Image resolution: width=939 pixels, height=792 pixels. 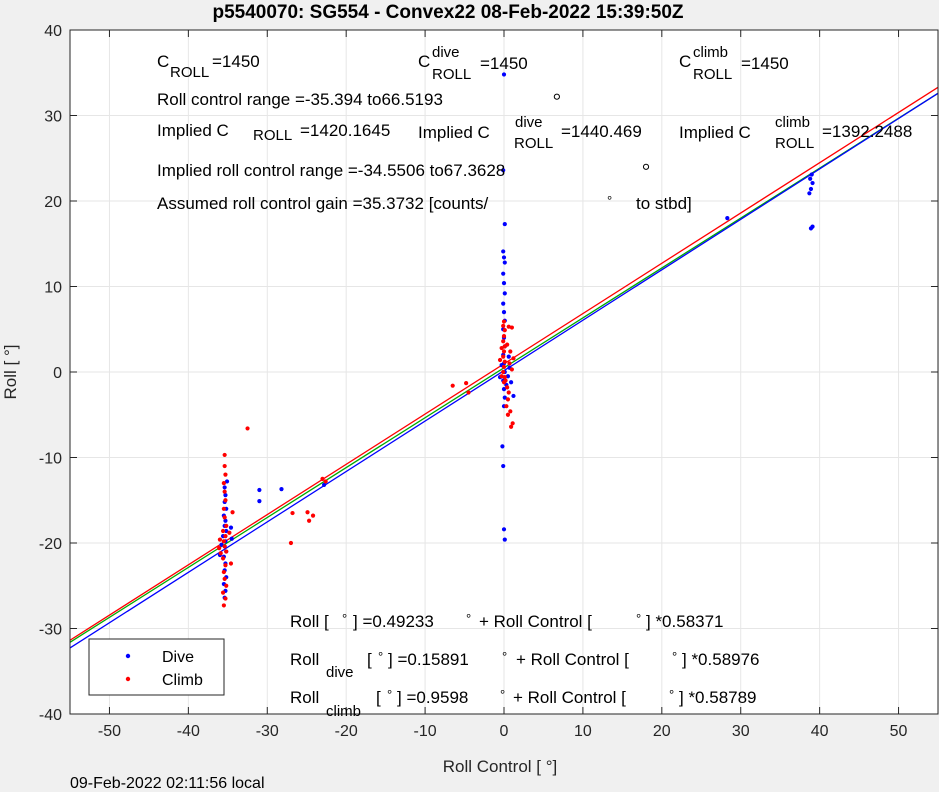 I want to click on implied-c-climb-label: Implied C, so click(x=715, y=132).